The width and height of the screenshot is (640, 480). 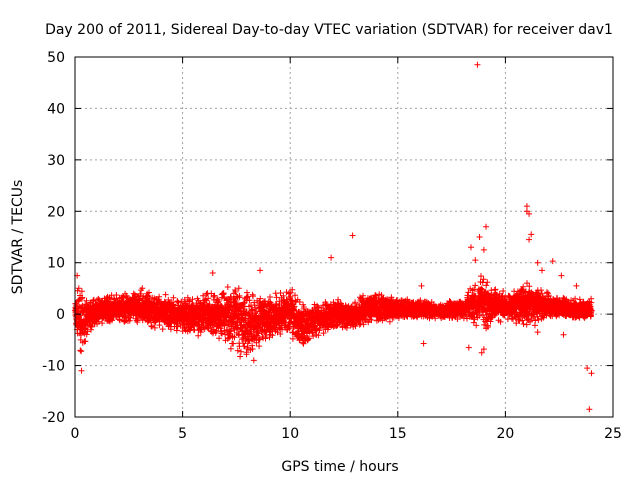 I want to click on x-tick-label: 0, so click(x=75, y=434).